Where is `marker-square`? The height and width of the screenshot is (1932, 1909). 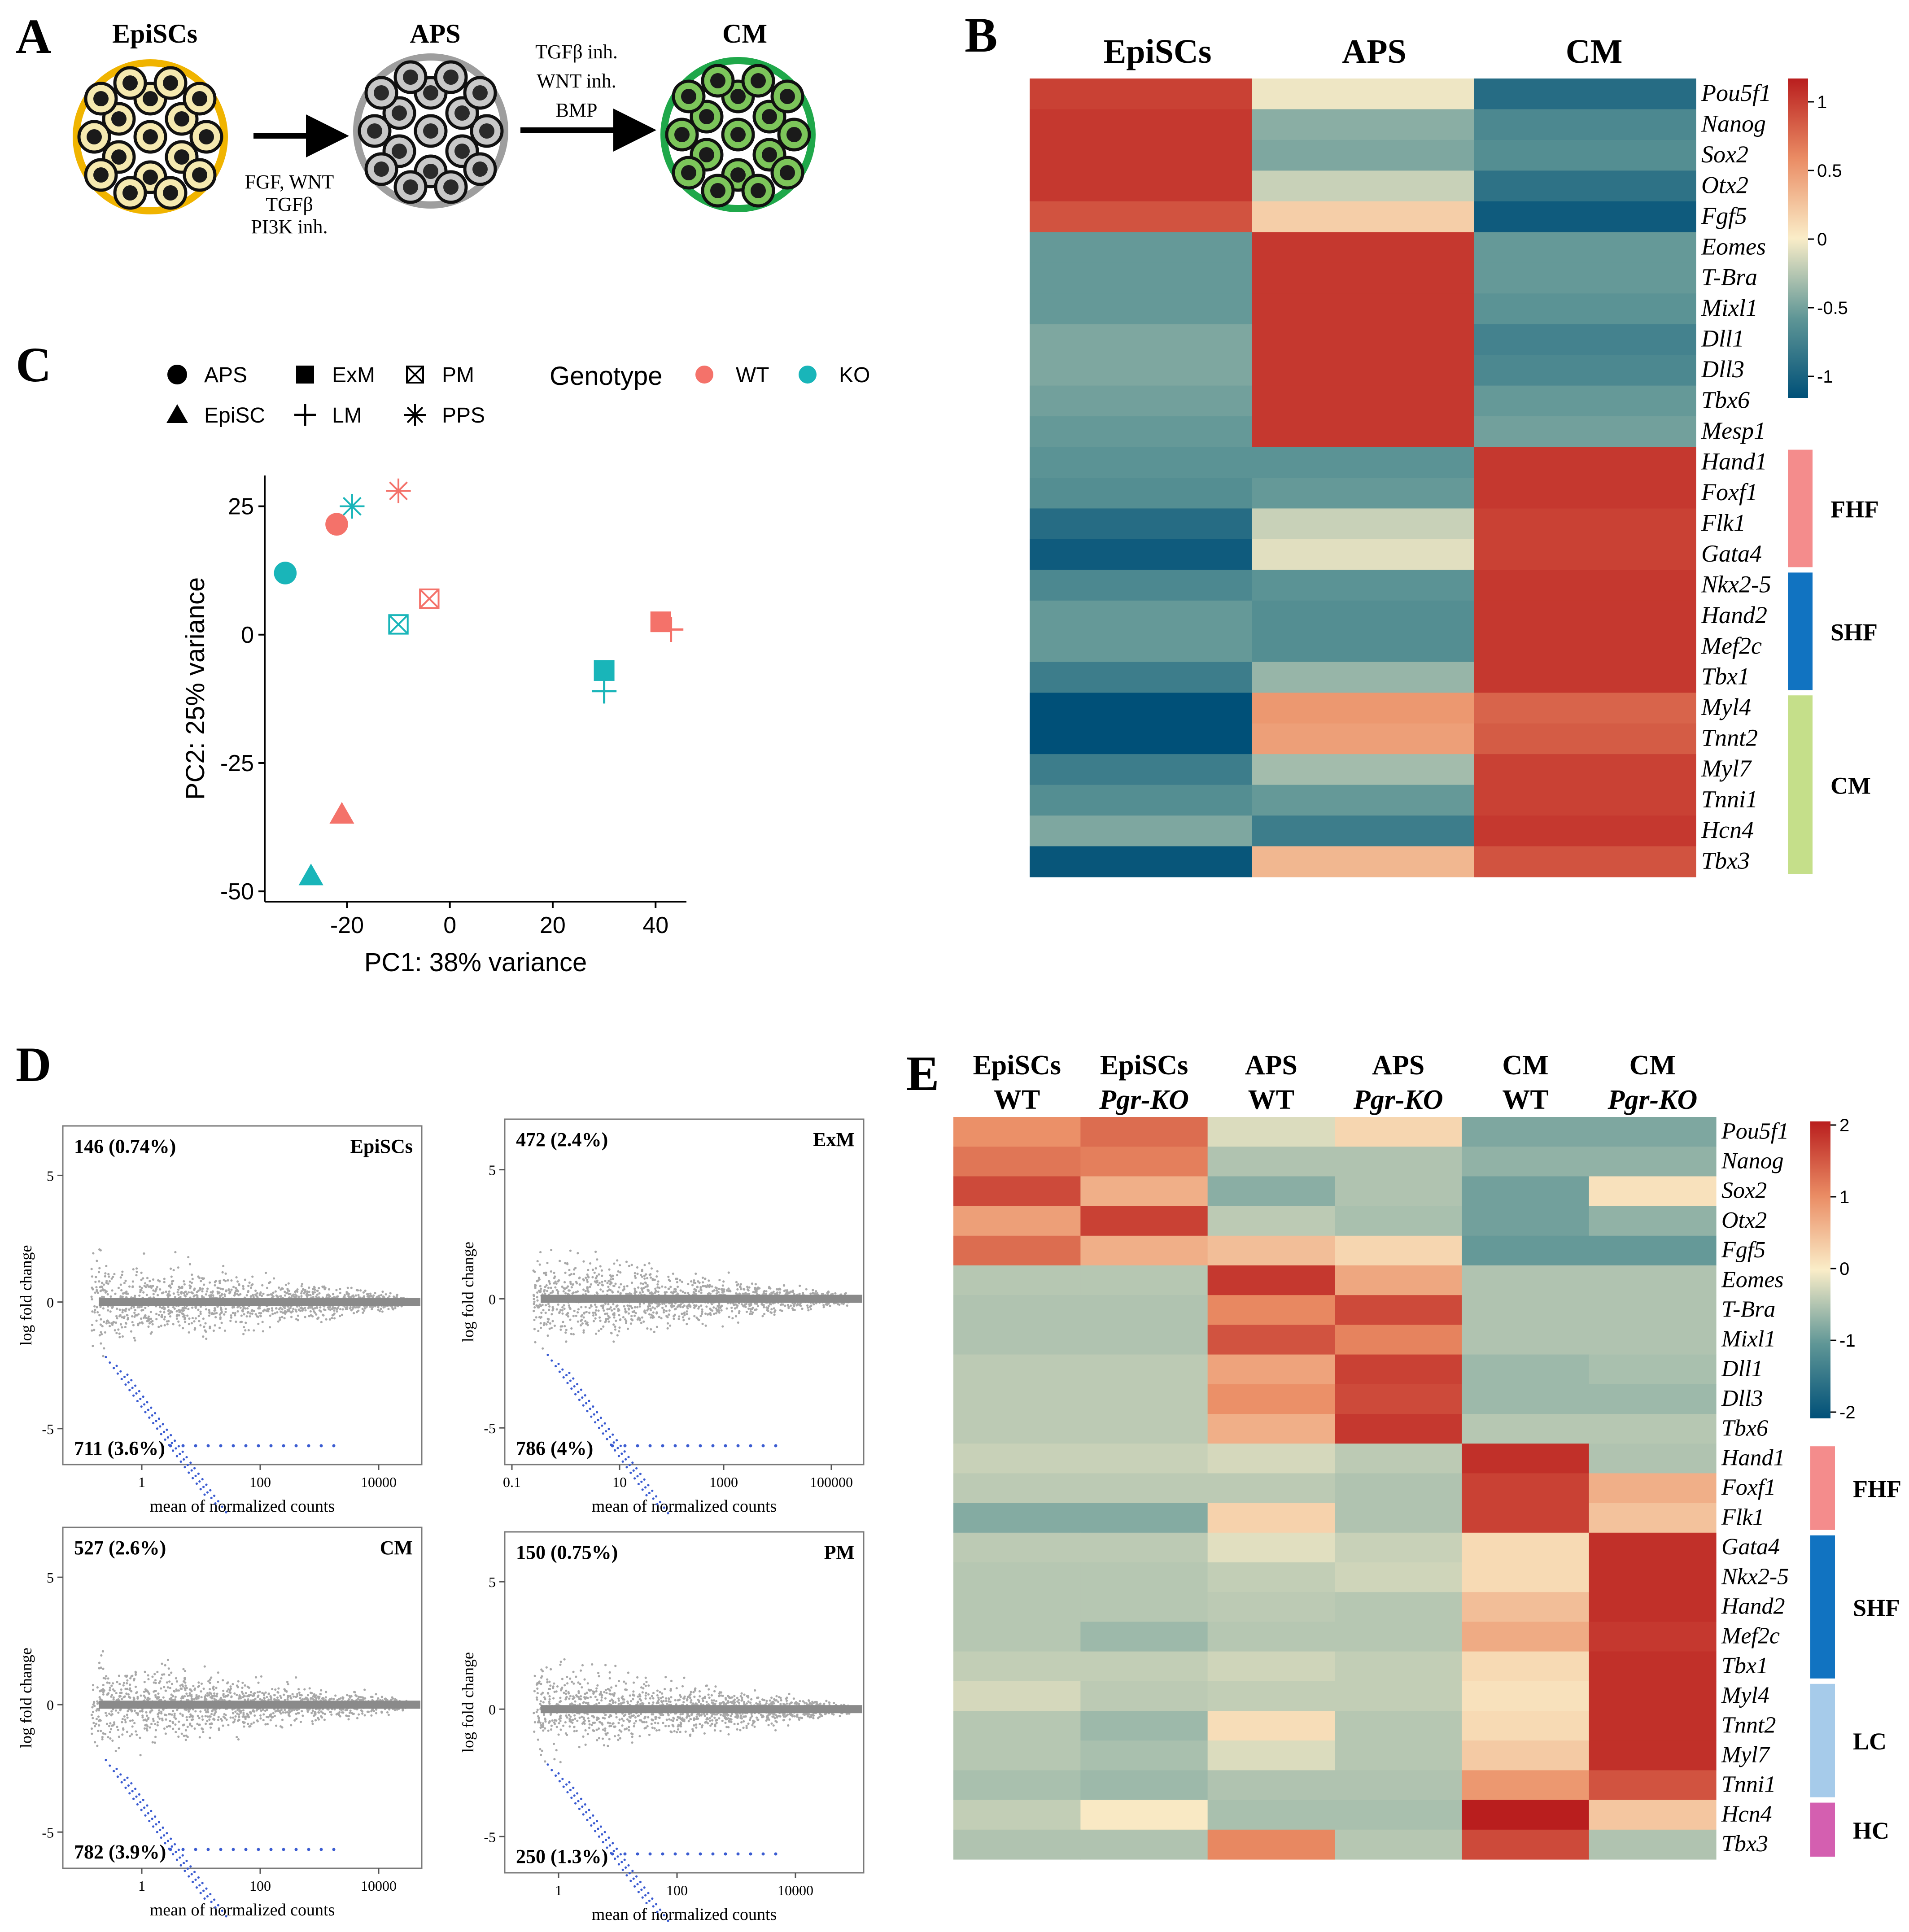 marker-square is located at coordinates (605, 670).